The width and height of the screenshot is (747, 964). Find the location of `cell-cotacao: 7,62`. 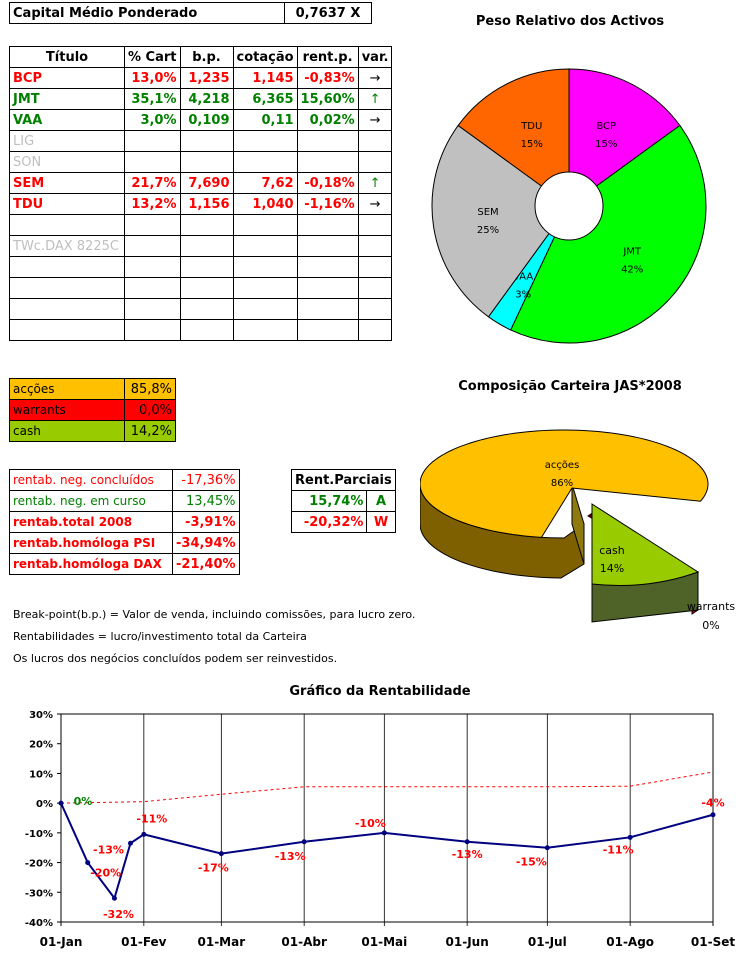

cell-cotacao: 7,62 is located at coordinates (265, 183).